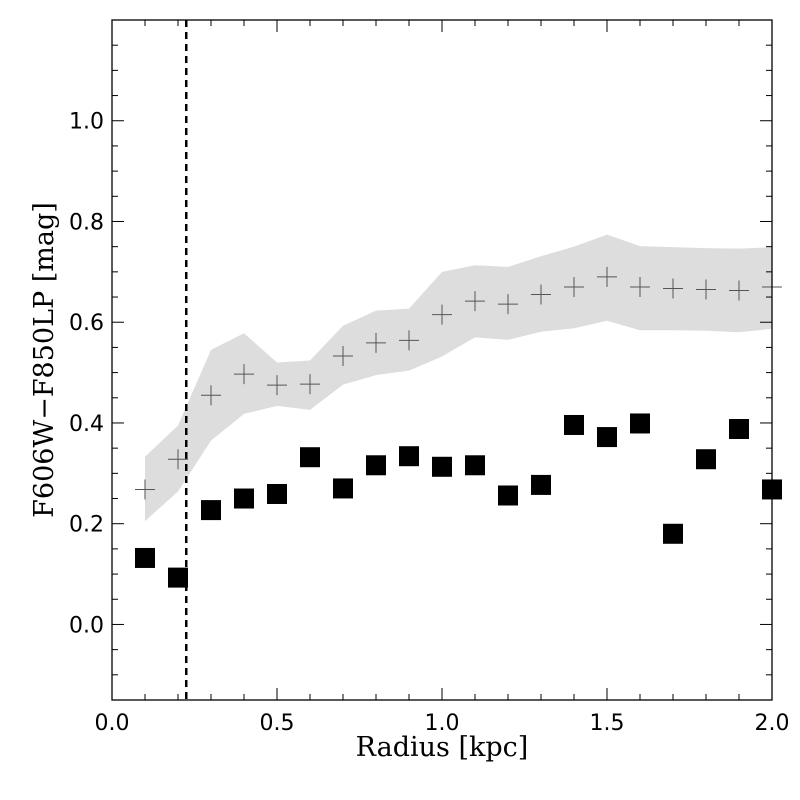  What do you see at coordinates (86, 625) in the screenshot?
I see `y-tick-label: 0.0` at bounding box center [86, 625].